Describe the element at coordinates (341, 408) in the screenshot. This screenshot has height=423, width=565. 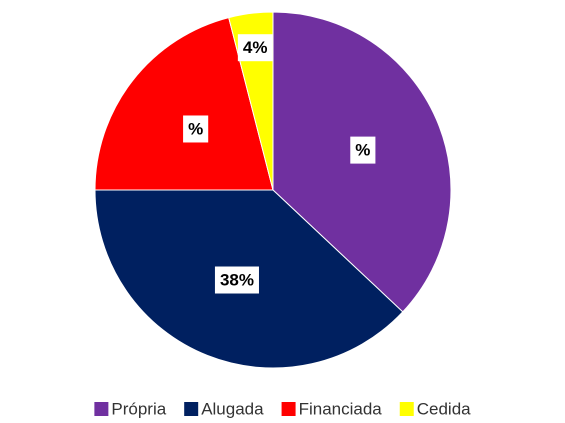
I see `legend-label: Financiada` at that location.